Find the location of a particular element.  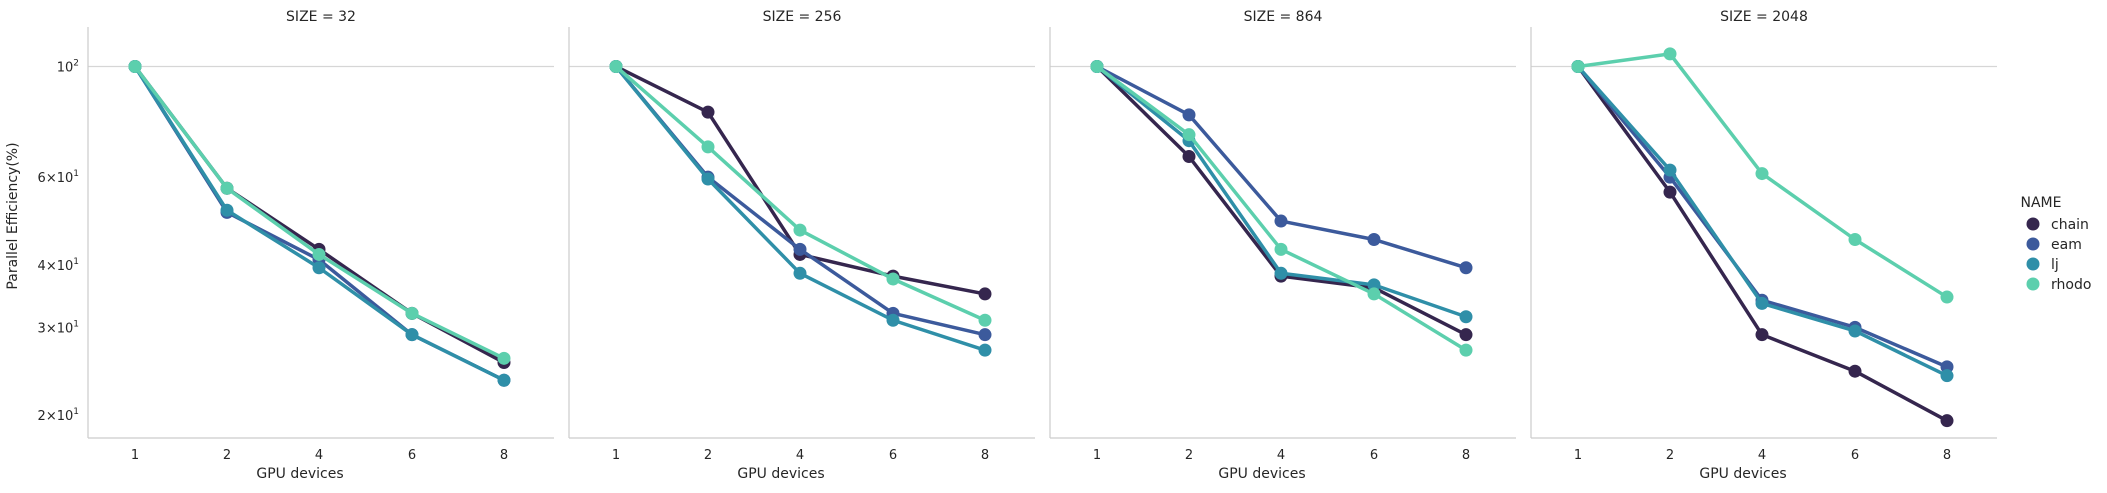

legend: NAME chain eam lj rhodo is located at coordinates (2056, 244).